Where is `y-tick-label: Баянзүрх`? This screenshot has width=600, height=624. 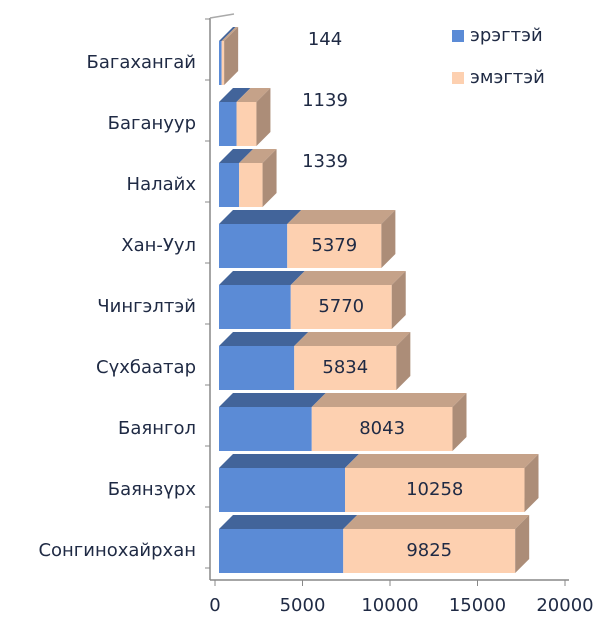 y-tick-label: Баянзүрх is located at coordinates (152, 489).